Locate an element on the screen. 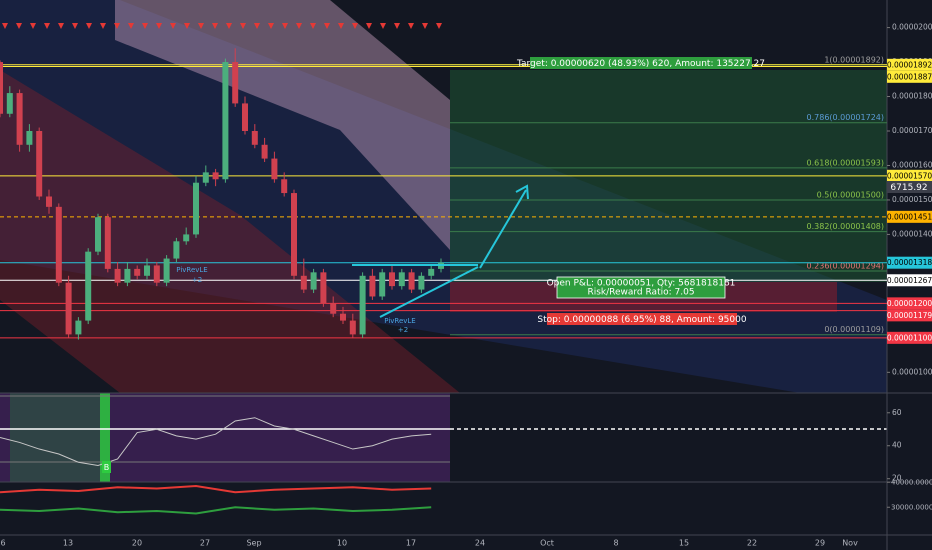 This screenshot has height=550, width=932. price-label: 0.00001200 is located at coordinates (909, 303).